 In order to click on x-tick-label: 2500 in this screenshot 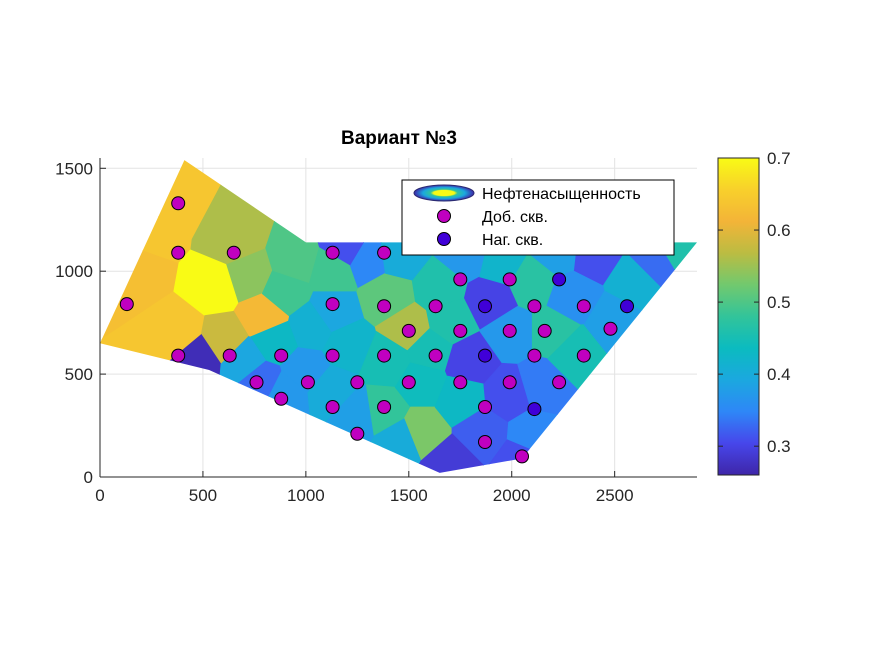, I will do `click(615, 495)`.